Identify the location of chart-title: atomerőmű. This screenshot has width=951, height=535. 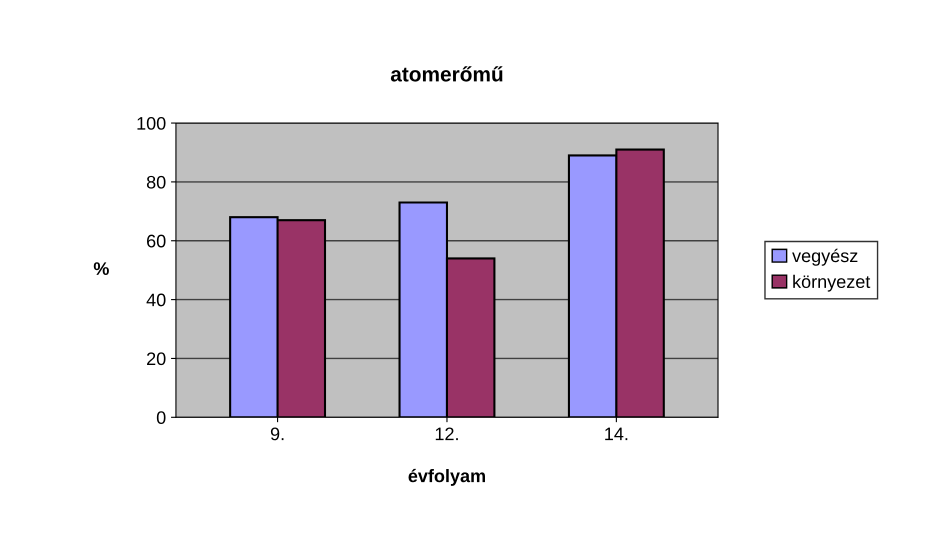
(446, 74).